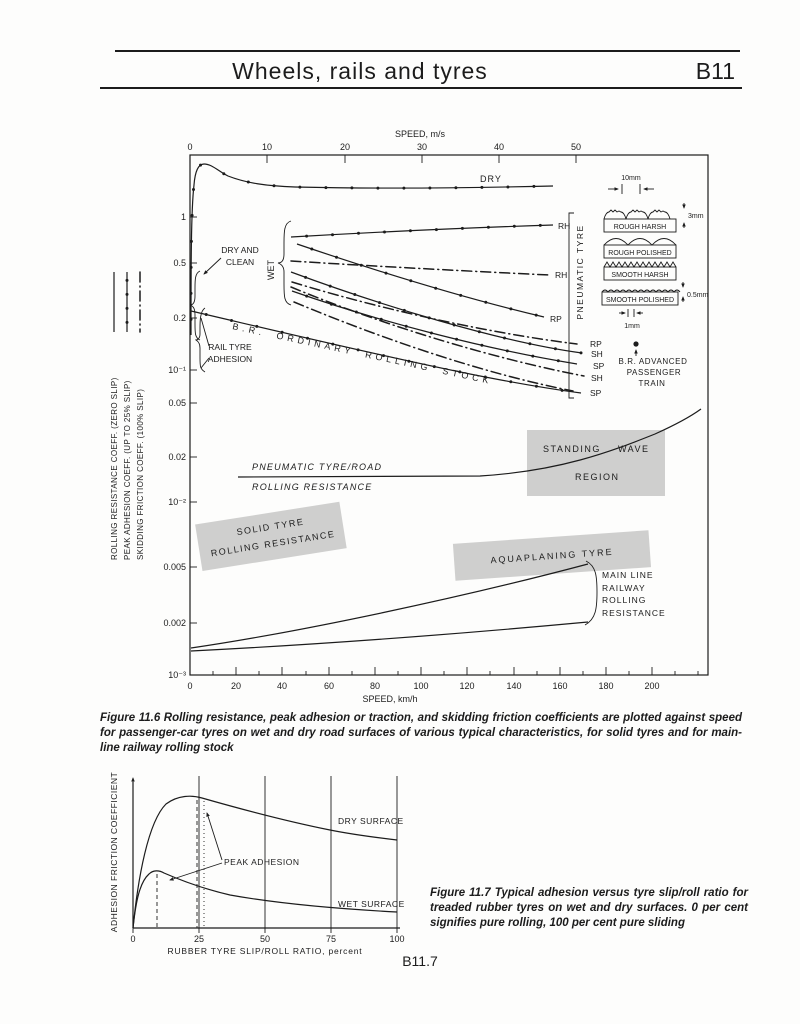 Image resolution: width=800 pixels, height=1024 pixels. I want to click on curve-end-labels: RH RH RP RP SH SP SH SP, so click(577, 309).